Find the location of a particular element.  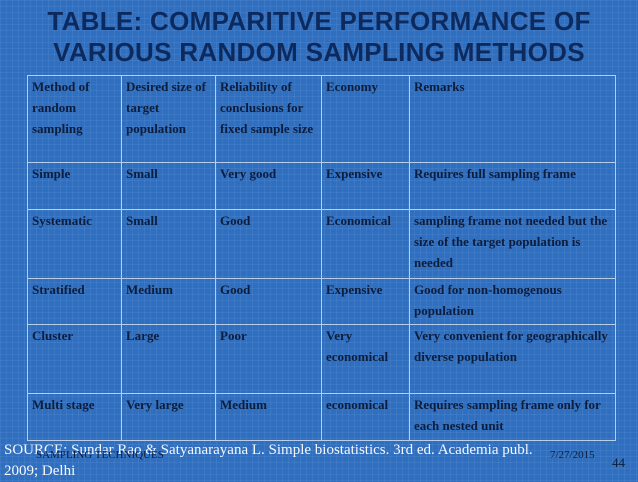

table-cell: Requires full sampling frame is located at coordinates (512, 186).